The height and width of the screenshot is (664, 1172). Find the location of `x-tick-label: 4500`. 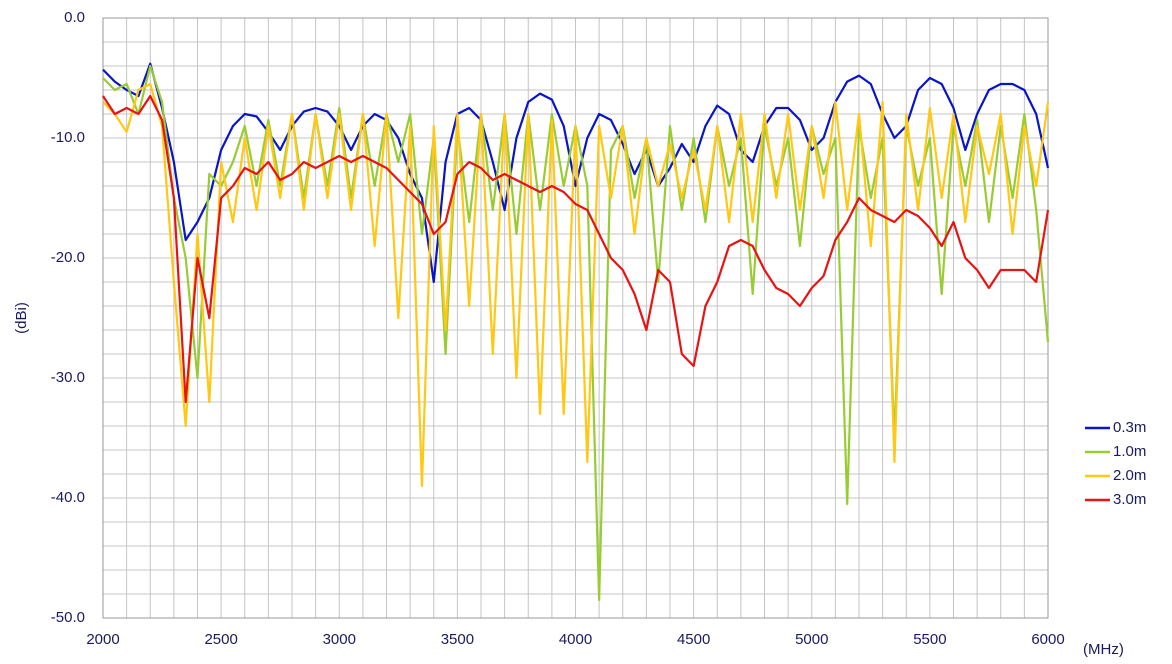

x-tick-label: 4500 is located at coordinates (693, 639).